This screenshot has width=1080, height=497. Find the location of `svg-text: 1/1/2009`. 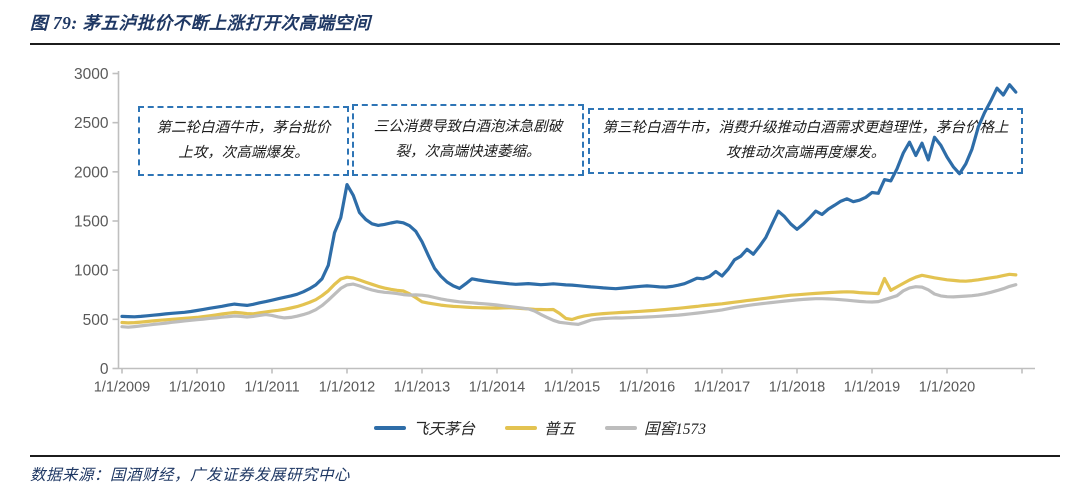

svg-text: 1/1/2009 is located at coordinates (122, 388).